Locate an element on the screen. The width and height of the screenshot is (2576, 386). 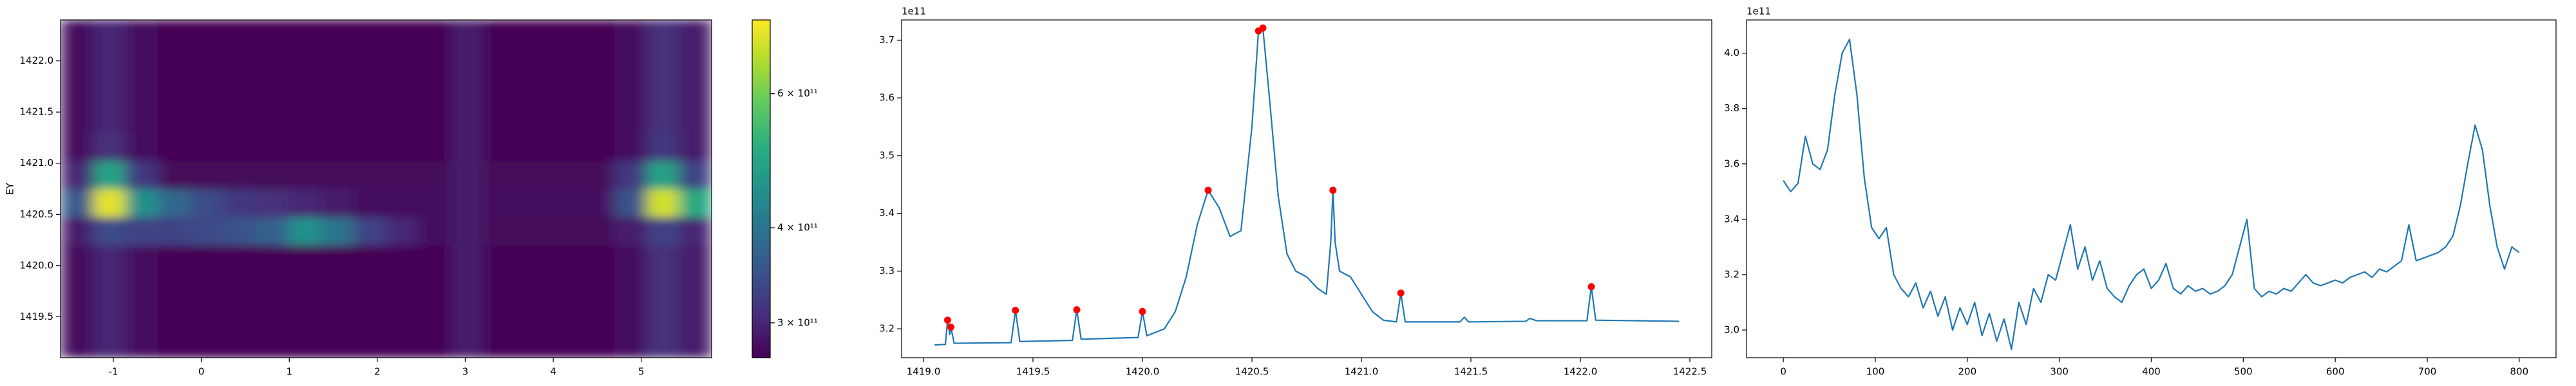
y-tick-label: 1421.5 is located at coordinates (37, 112).